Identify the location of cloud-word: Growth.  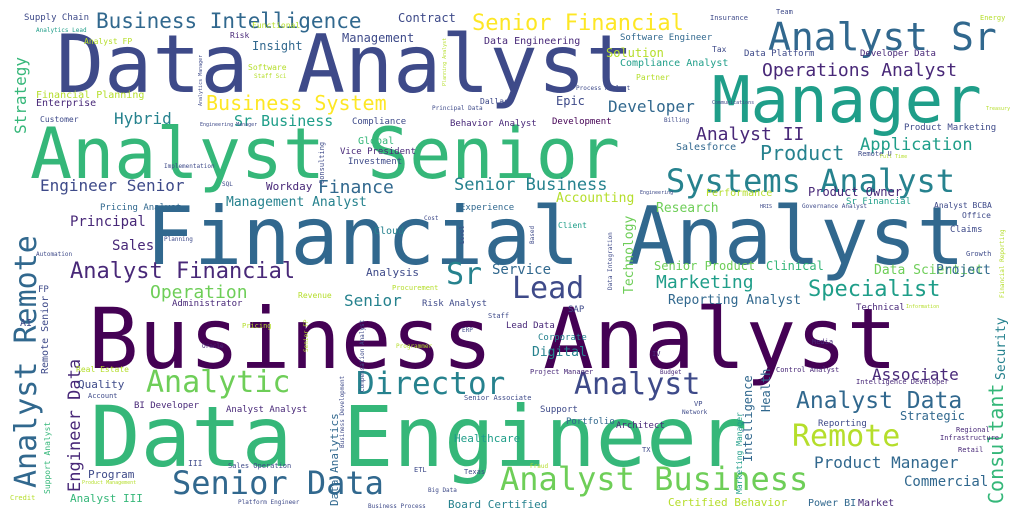
(978, 254).